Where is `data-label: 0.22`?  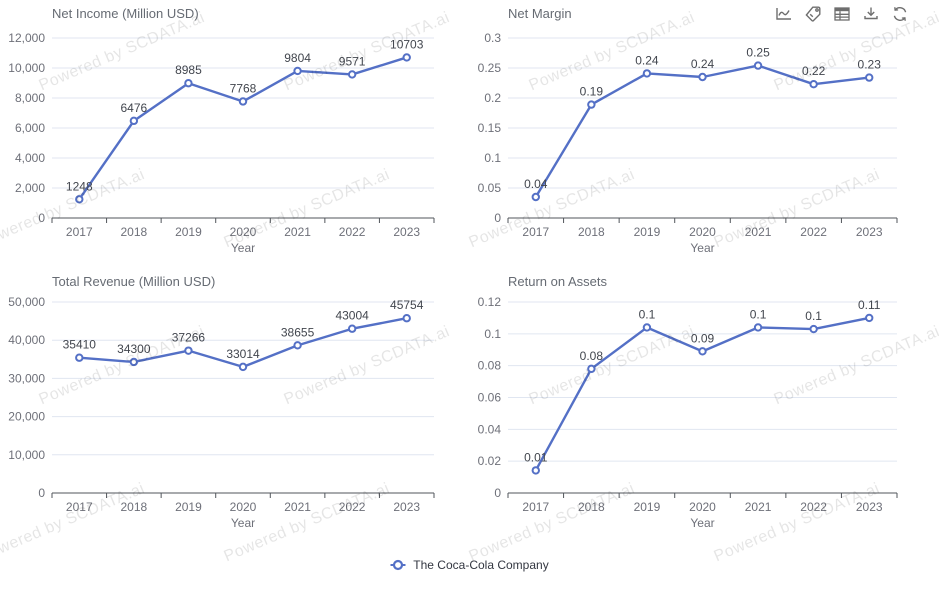
data-label: 0.22 is located at coordinates (814, 71).